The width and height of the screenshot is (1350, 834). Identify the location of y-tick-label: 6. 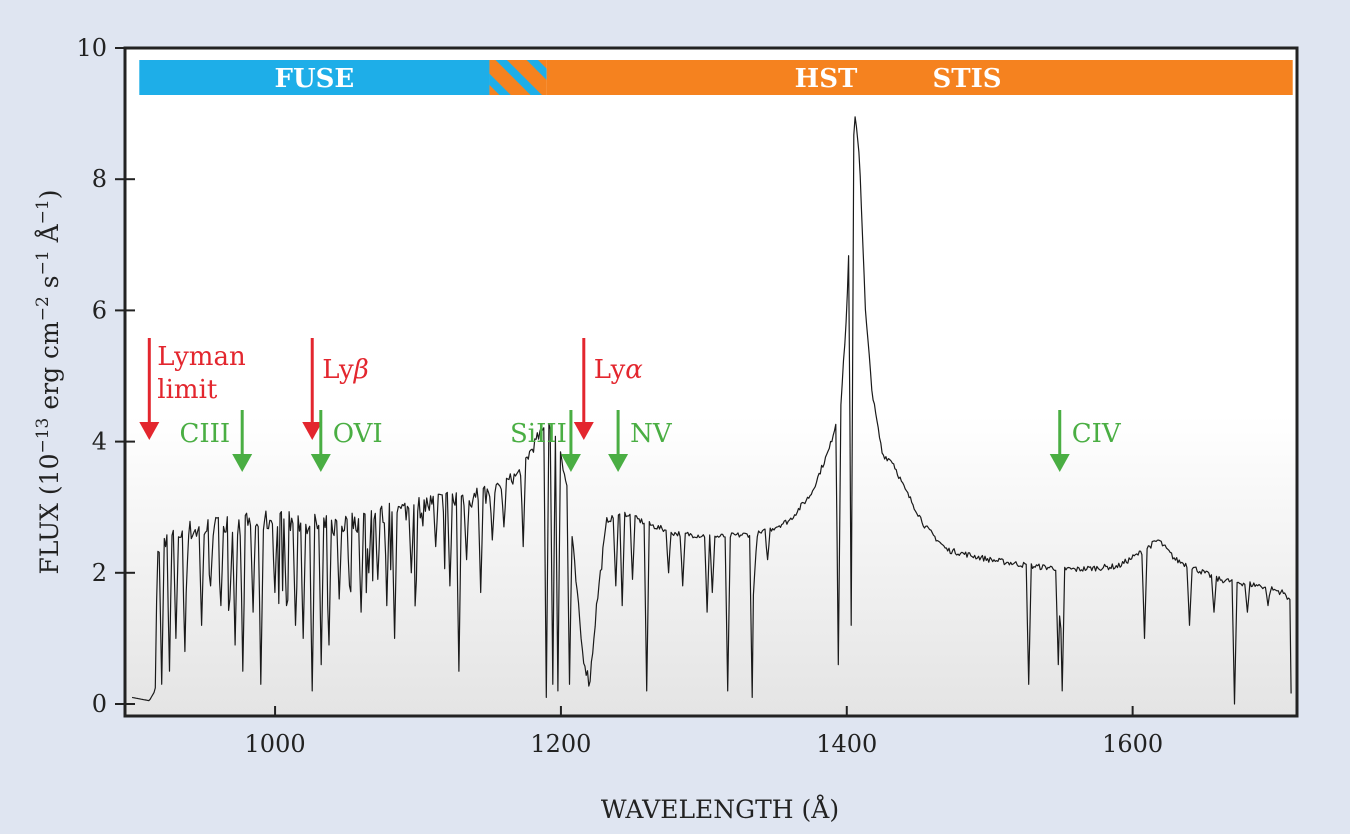
(99, 310).